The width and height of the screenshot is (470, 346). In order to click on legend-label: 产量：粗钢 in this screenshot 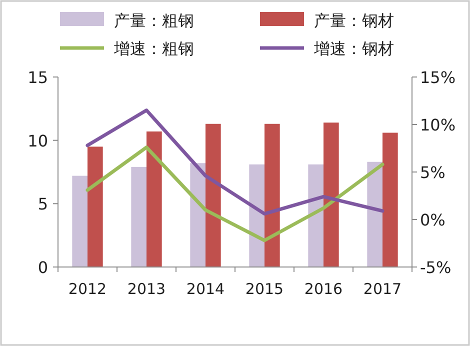, I will do `click(154, 20)`.